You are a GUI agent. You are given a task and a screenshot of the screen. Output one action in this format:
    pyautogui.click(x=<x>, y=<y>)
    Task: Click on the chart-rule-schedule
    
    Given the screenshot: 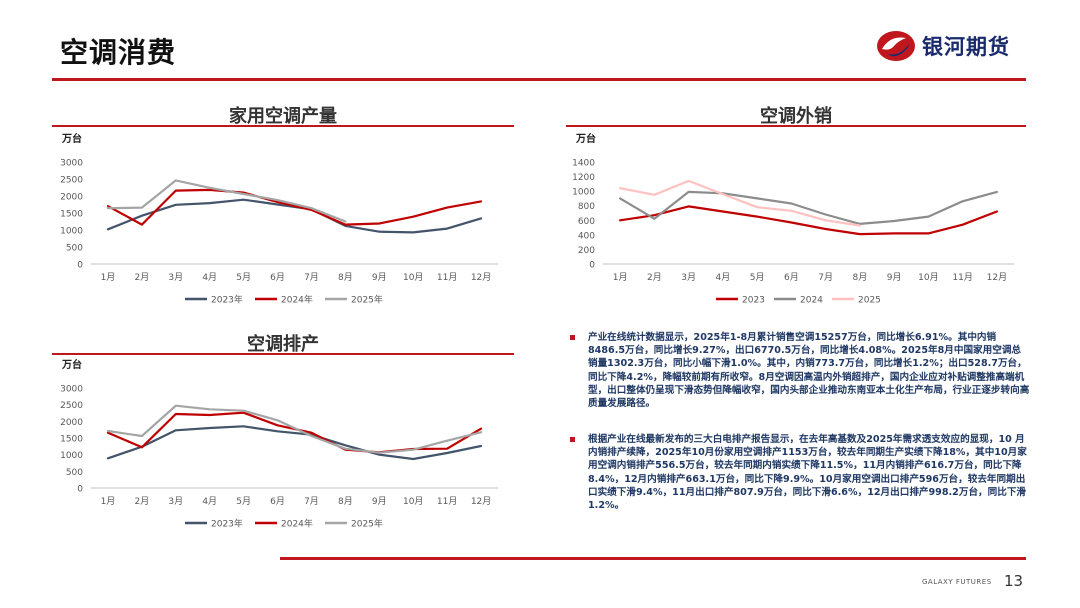 What is the action you would take?
    pyautogui.click(x=283, y=354)
    